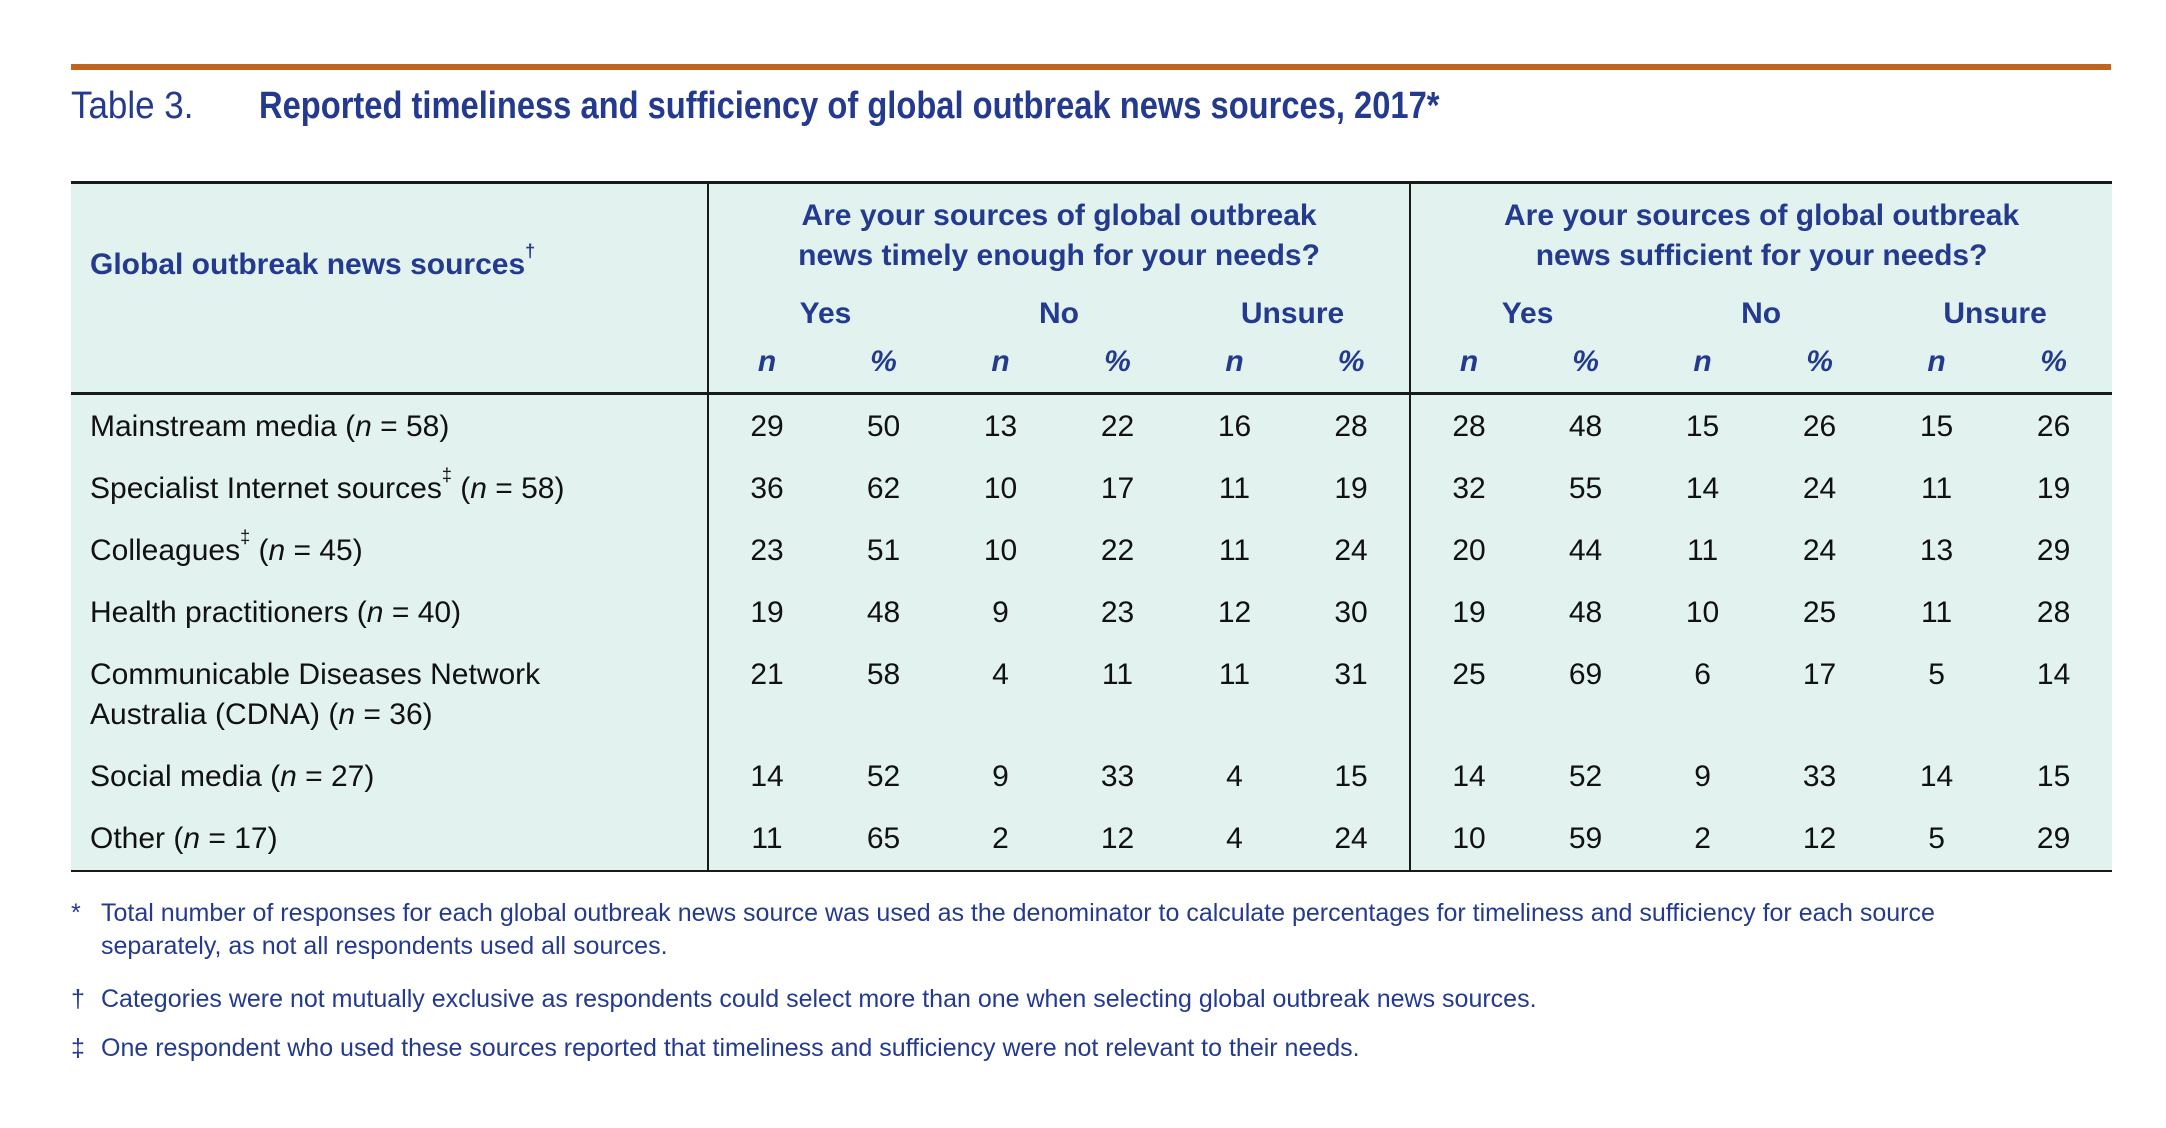 This screenshot has width=2166, height=1128. Describe the element at coordinates (1351, 612) in the screenshot. I see `percent-cell: 30` at that location.